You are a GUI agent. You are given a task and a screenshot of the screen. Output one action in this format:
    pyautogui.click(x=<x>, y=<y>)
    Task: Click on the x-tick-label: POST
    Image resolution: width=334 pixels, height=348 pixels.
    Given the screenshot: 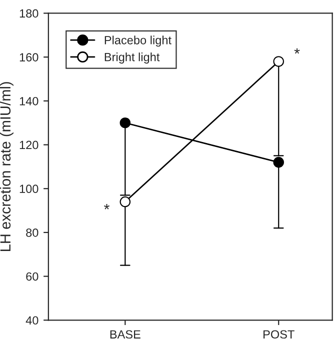 What is the action you would take?
    pyautogui.click(x=279, y=334)
    